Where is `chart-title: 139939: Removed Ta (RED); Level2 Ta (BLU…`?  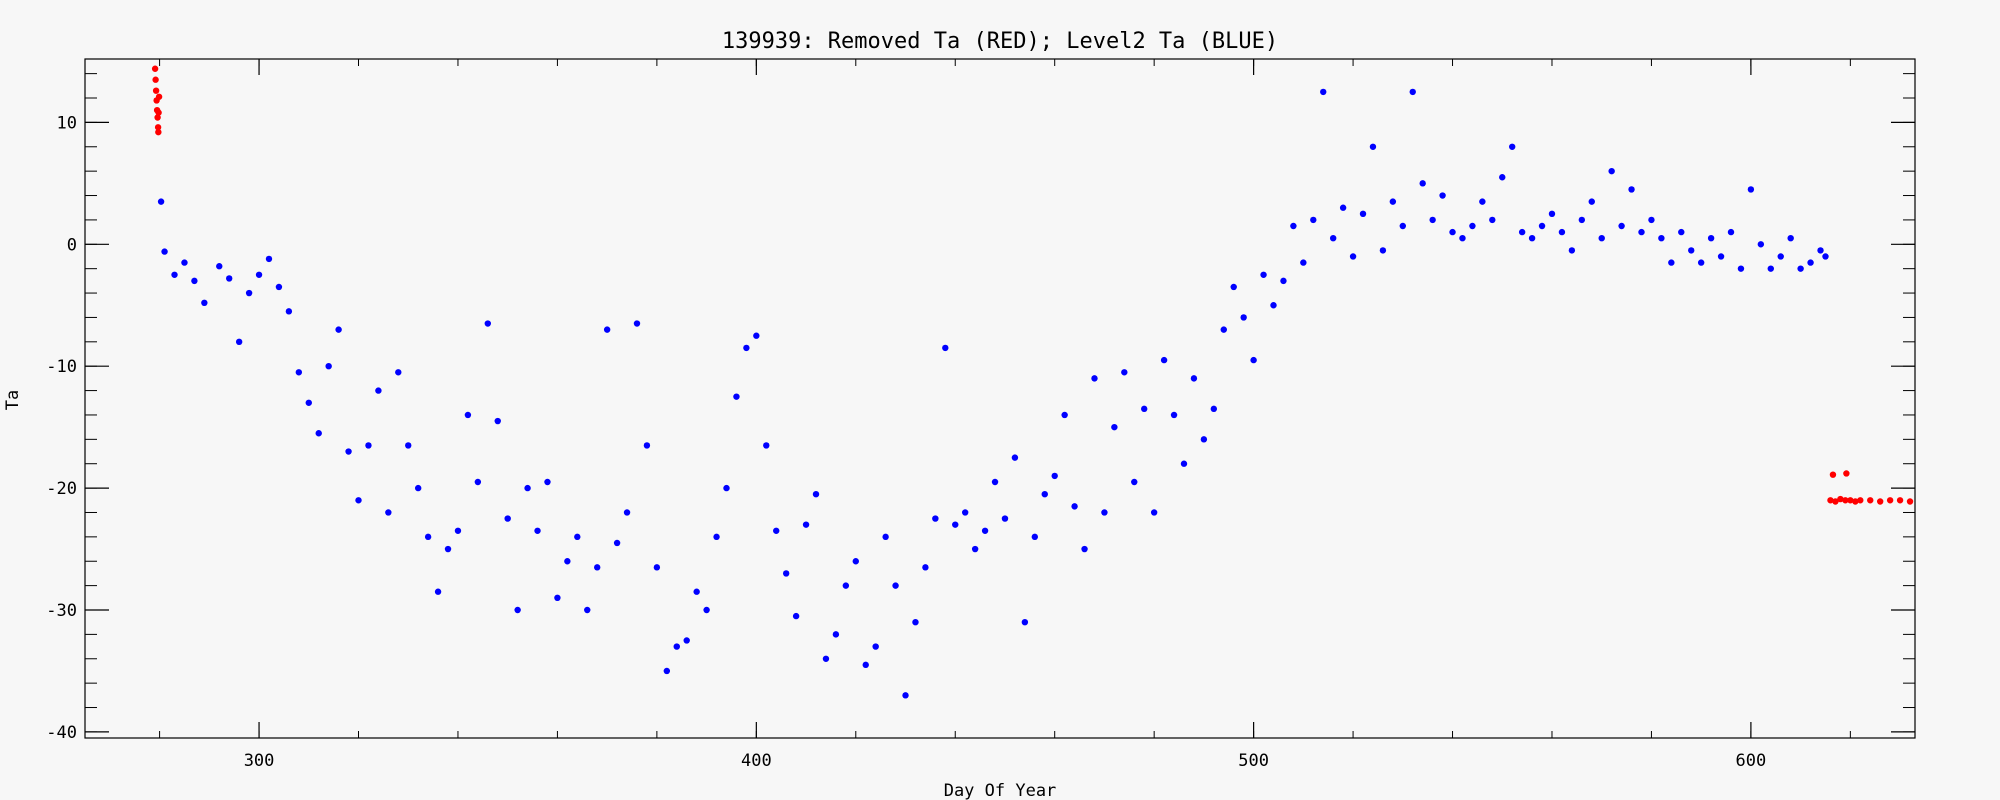
chart-title: 139939: Removed Ta (RED); Level2 Ta (BLU… is located at coordinates (1000, 41).